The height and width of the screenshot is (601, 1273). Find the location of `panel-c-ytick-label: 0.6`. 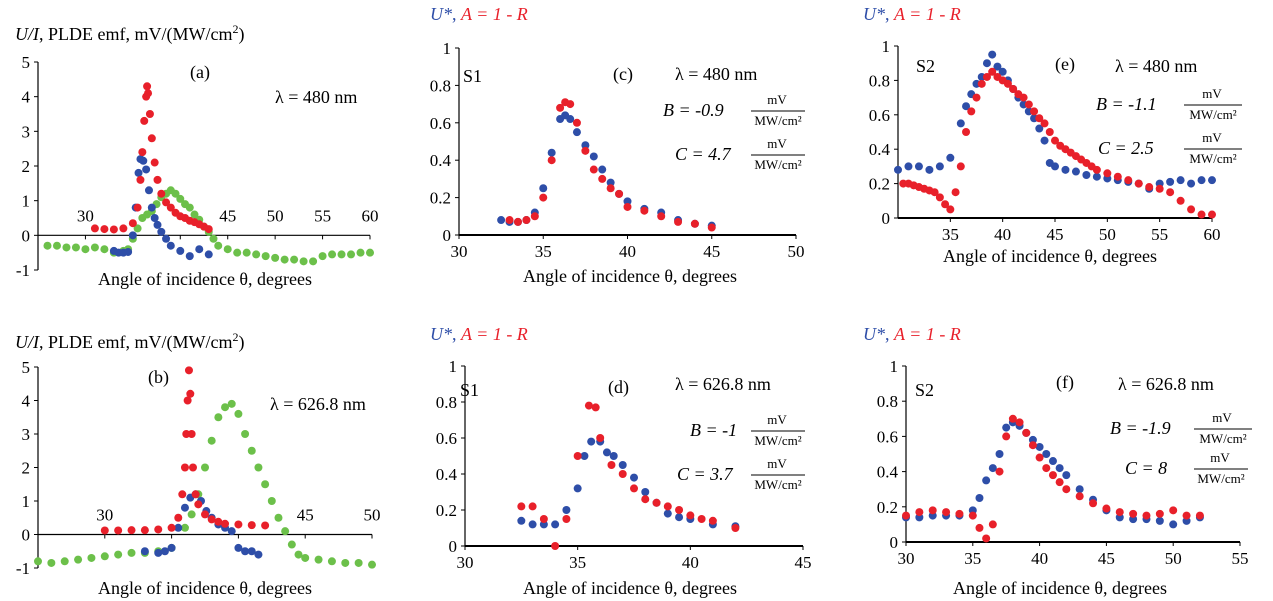

panel-c-ytick-label: 0.6 is located at coordinates (440, 123).